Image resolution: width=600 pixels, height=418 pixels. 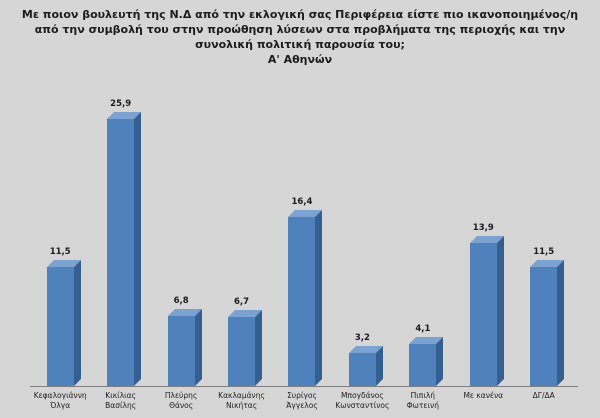 What do you see at coordinates (362, 400) in the screenshot?
I see `category-label: Μπογδάνος Κωνσταντίνος` at bounding box center [362, 400].